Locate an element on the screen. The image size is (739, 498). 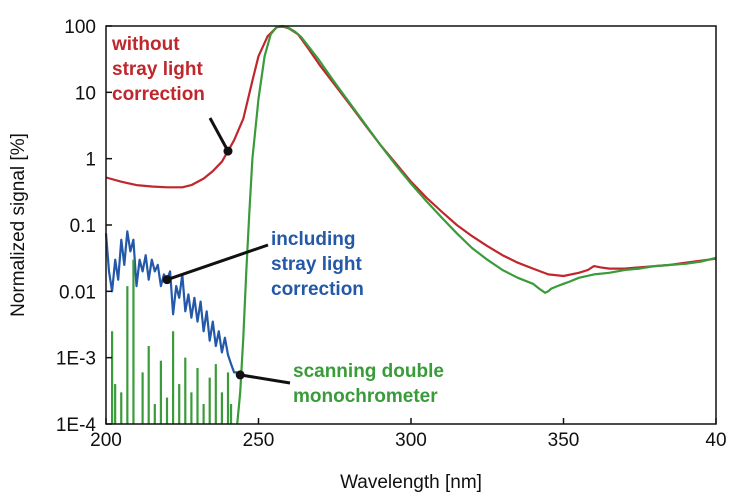
y-tick-label: 0.1 is located at coordinates (83, 226).